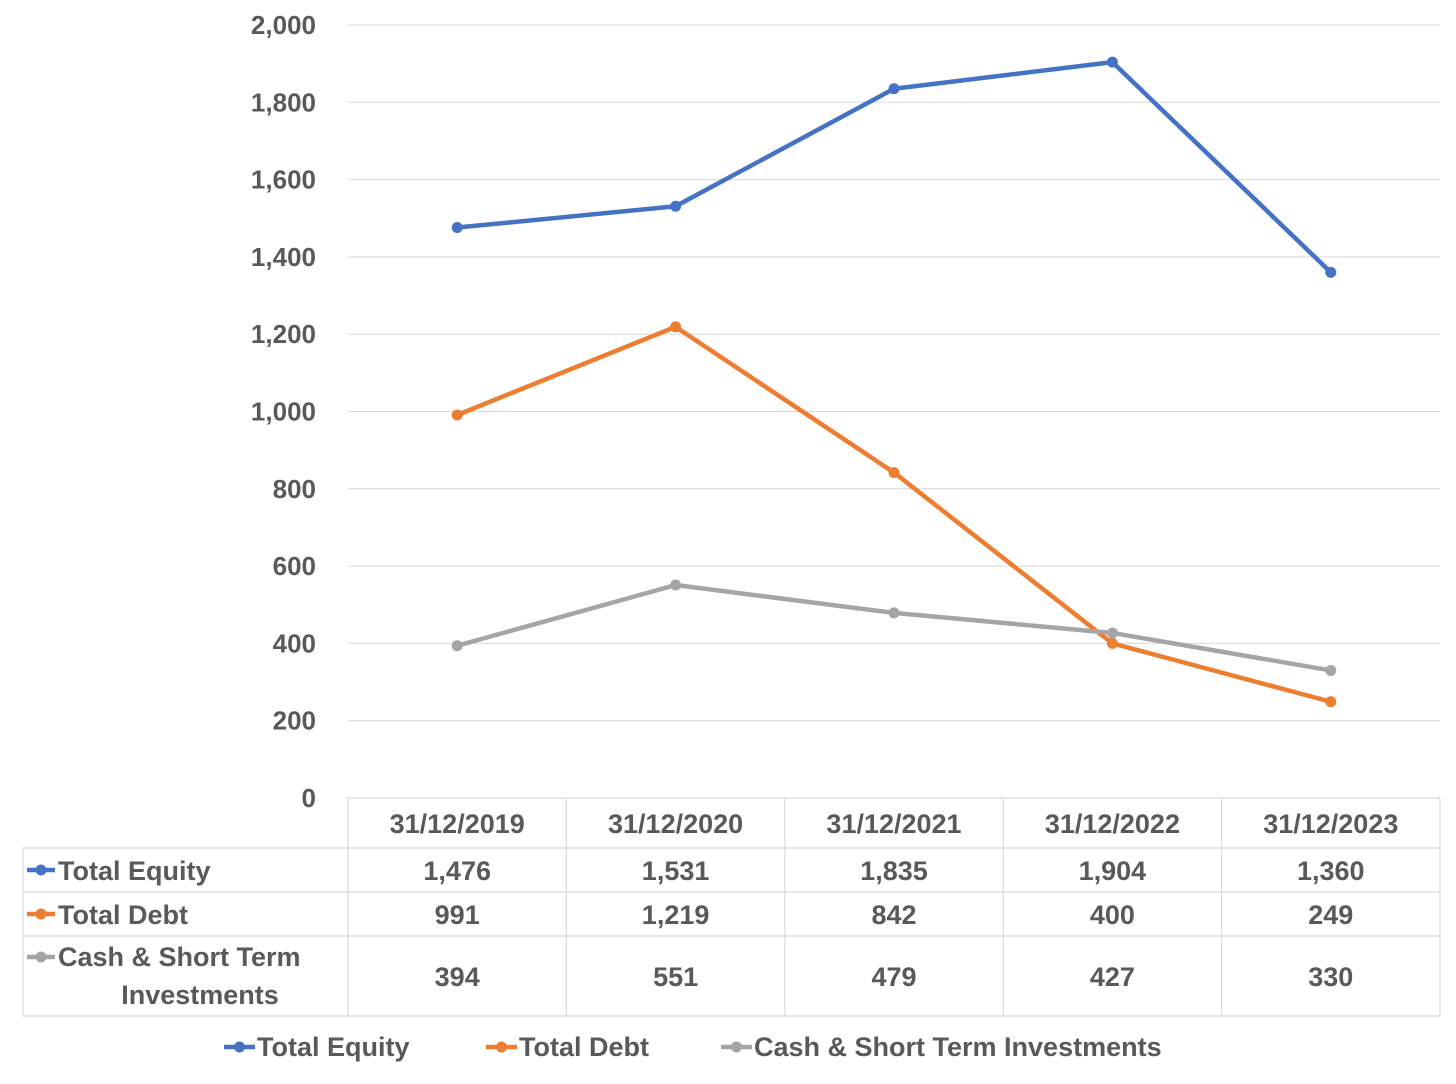 Image resolution: width=1456 pixels, height=1084 pixels. I want to click on y-tick-label: 600, so click(294, 566).